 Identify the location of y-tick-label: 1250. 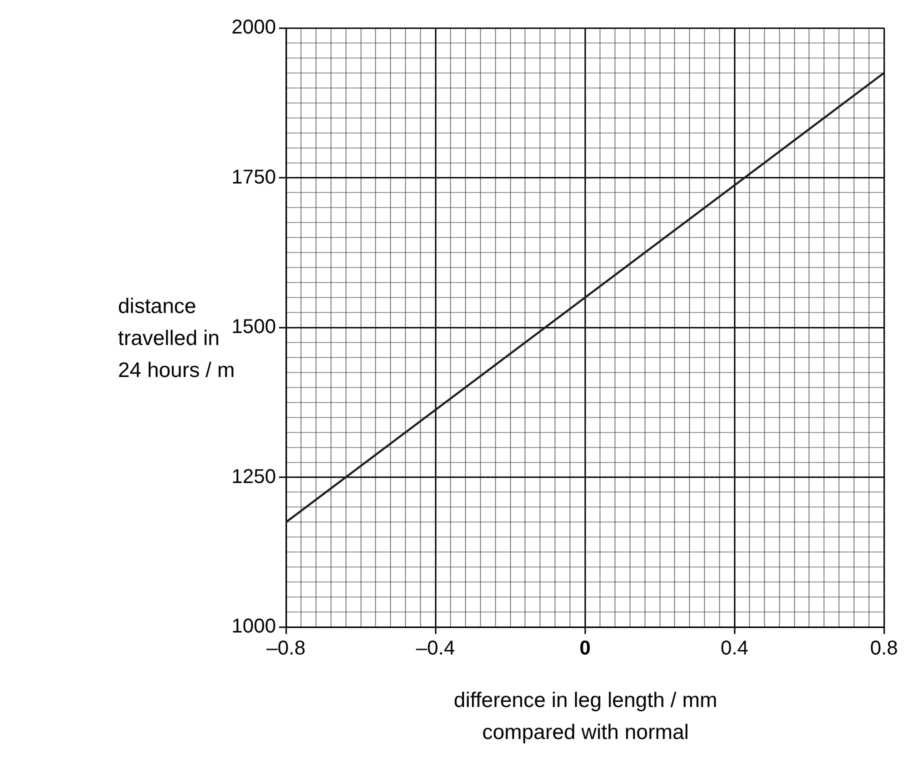
(254, 477).